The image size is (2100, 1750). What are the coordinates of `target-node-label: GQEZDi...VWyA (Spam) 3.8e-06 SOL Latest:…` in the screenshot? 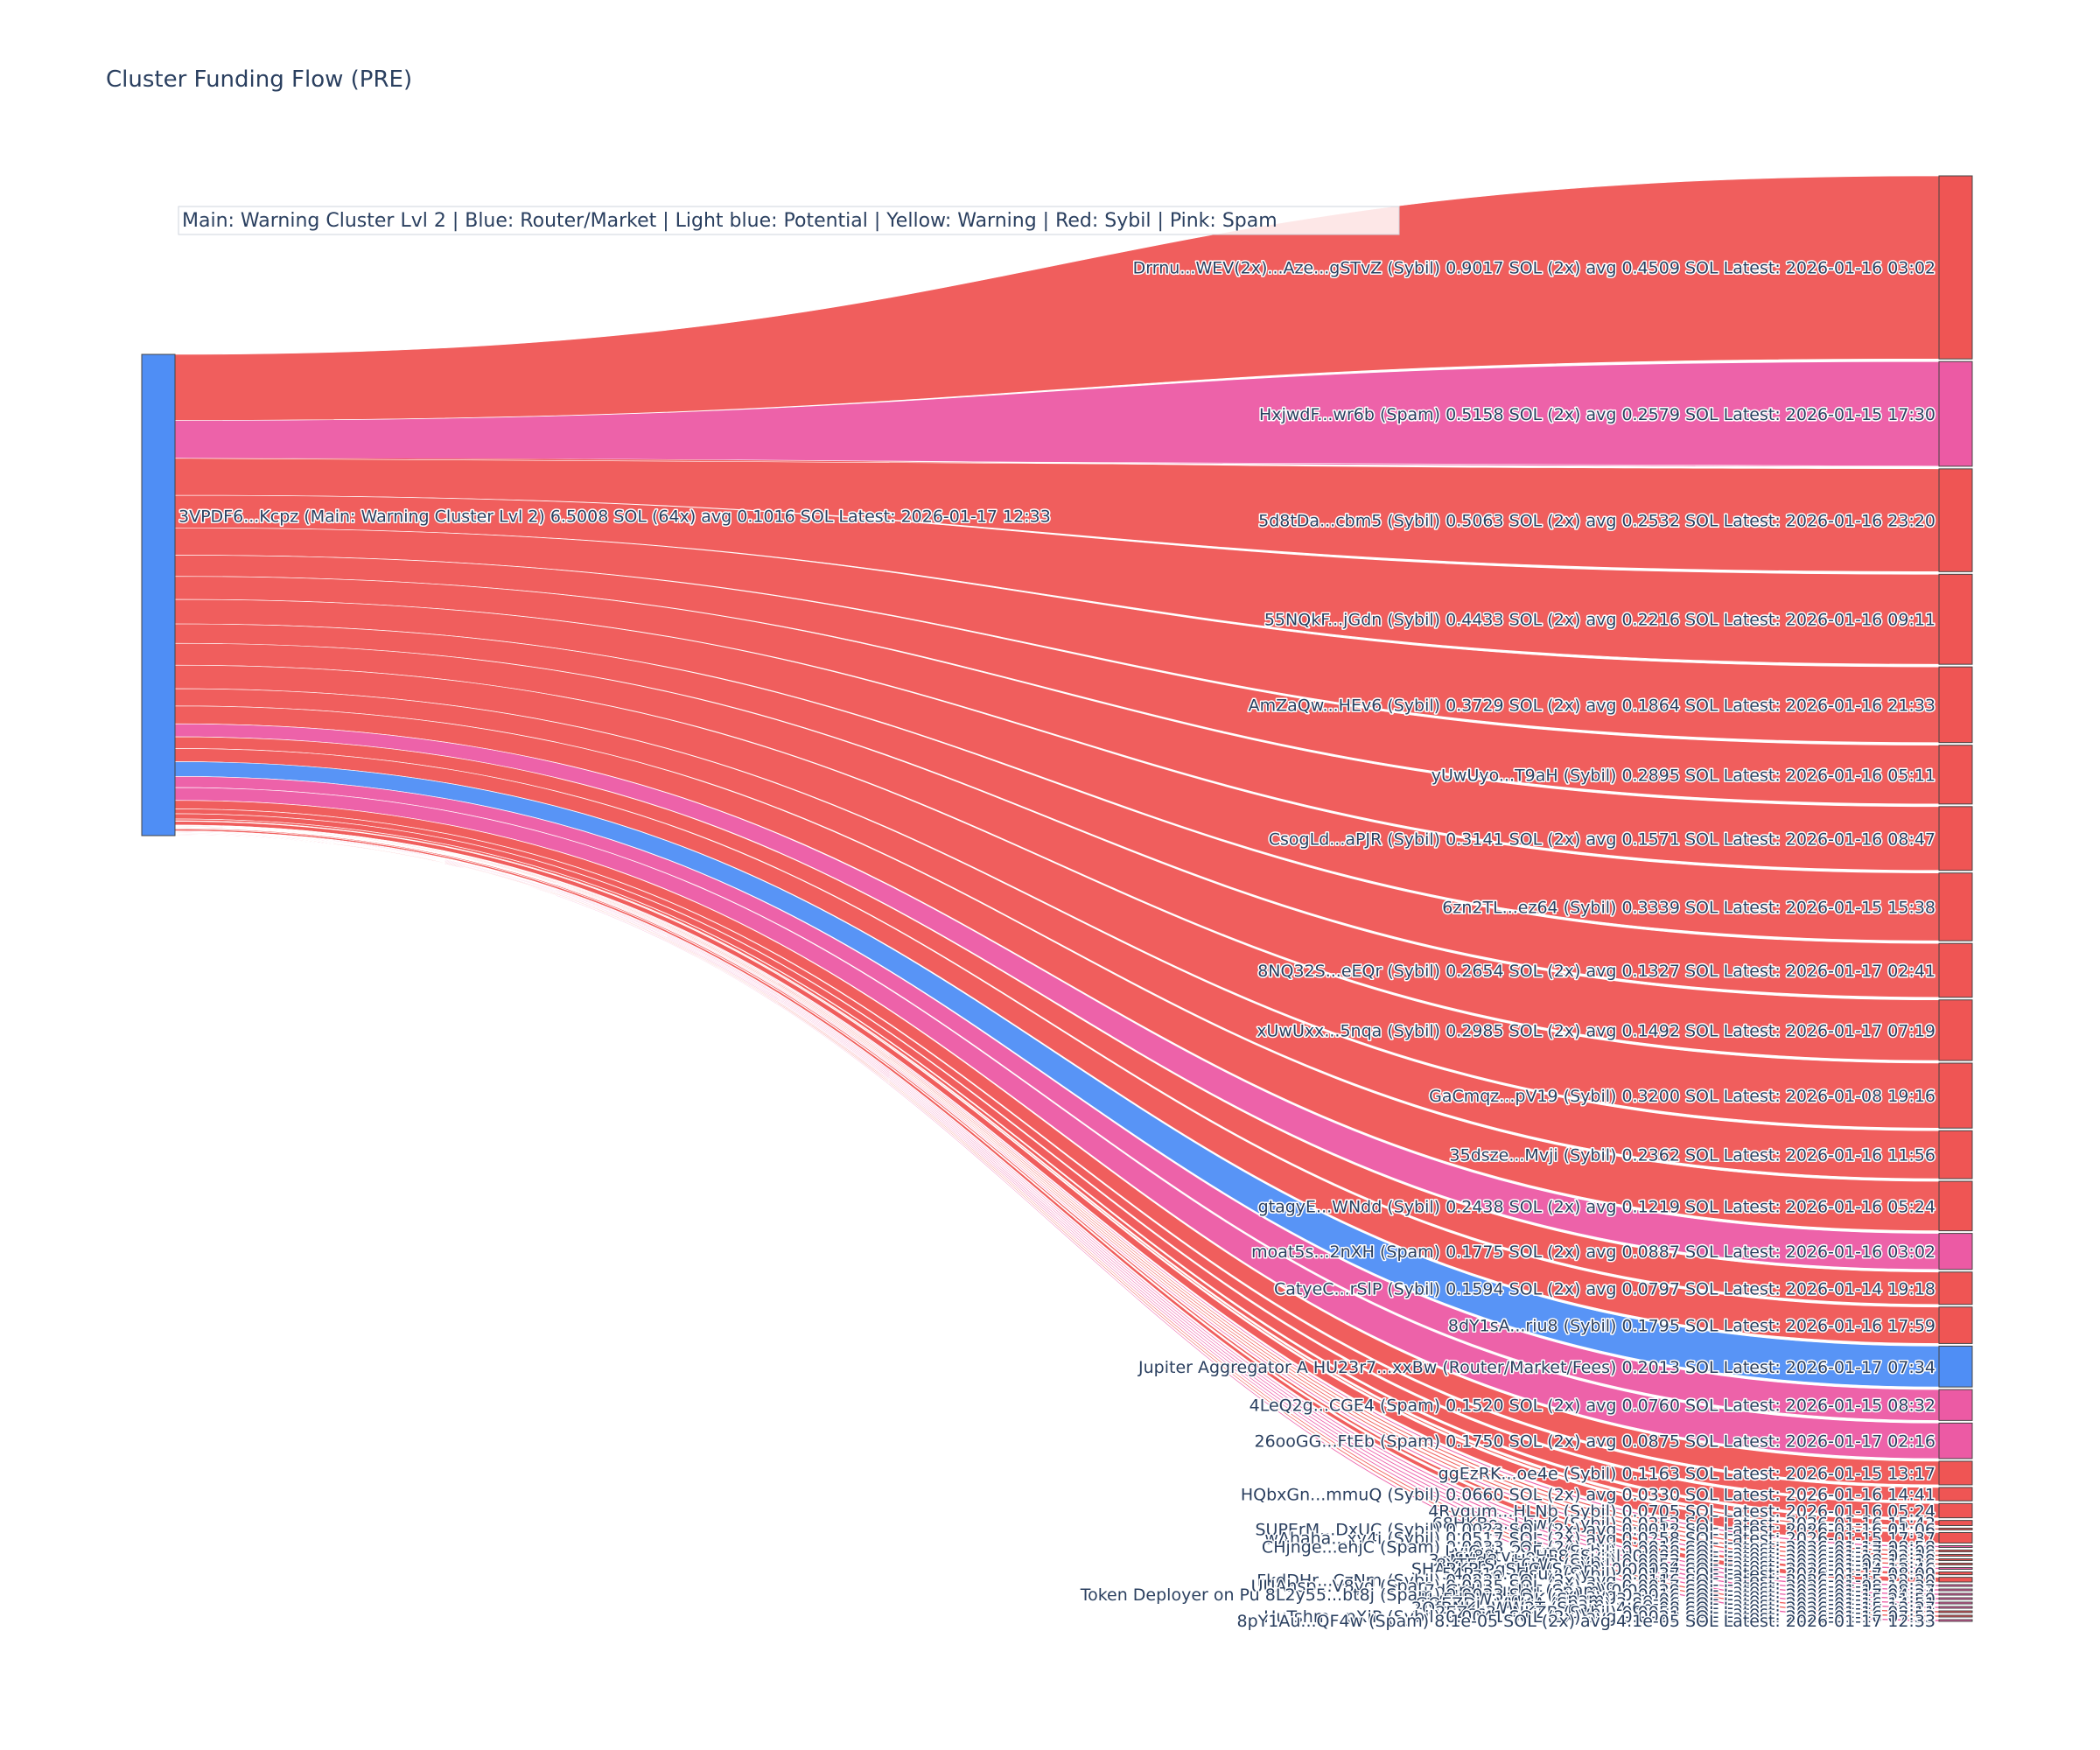 It's located at (1675, 1604).